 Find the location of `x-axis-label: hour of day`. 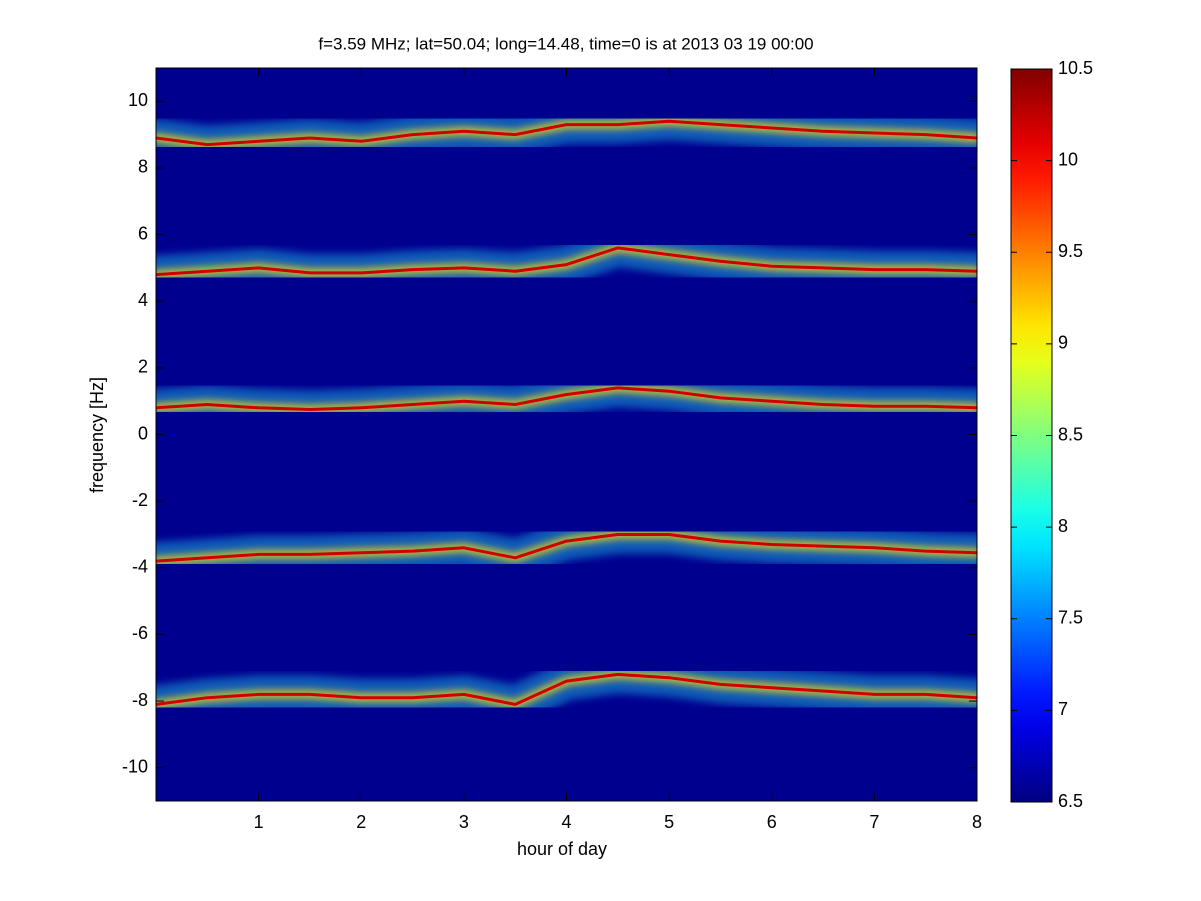

x-axis-label: hour of day is located at coordinates (562, 849).